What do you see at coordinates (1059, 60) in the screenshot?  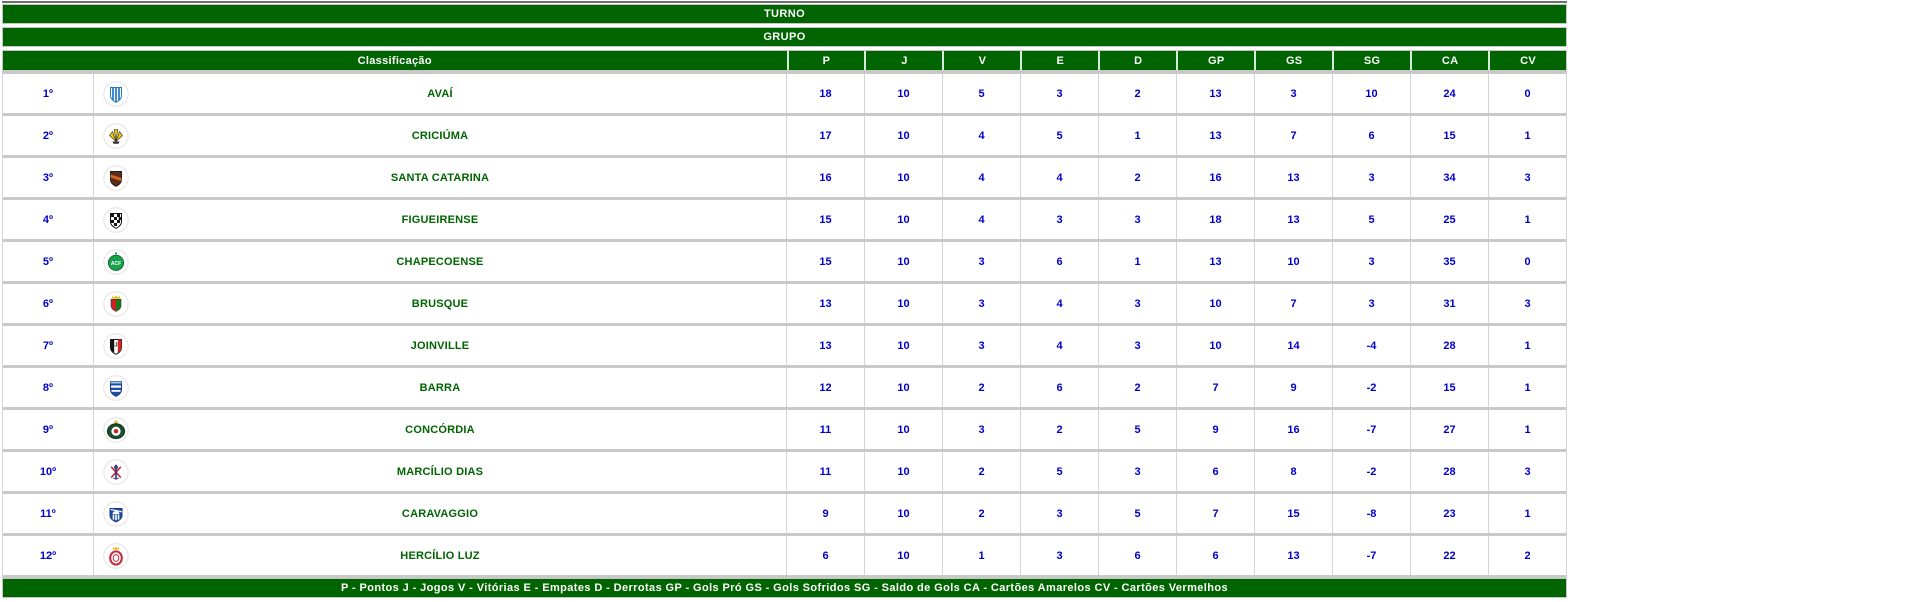 I see `column-header-e: E` at bounding box center [1059, 60].